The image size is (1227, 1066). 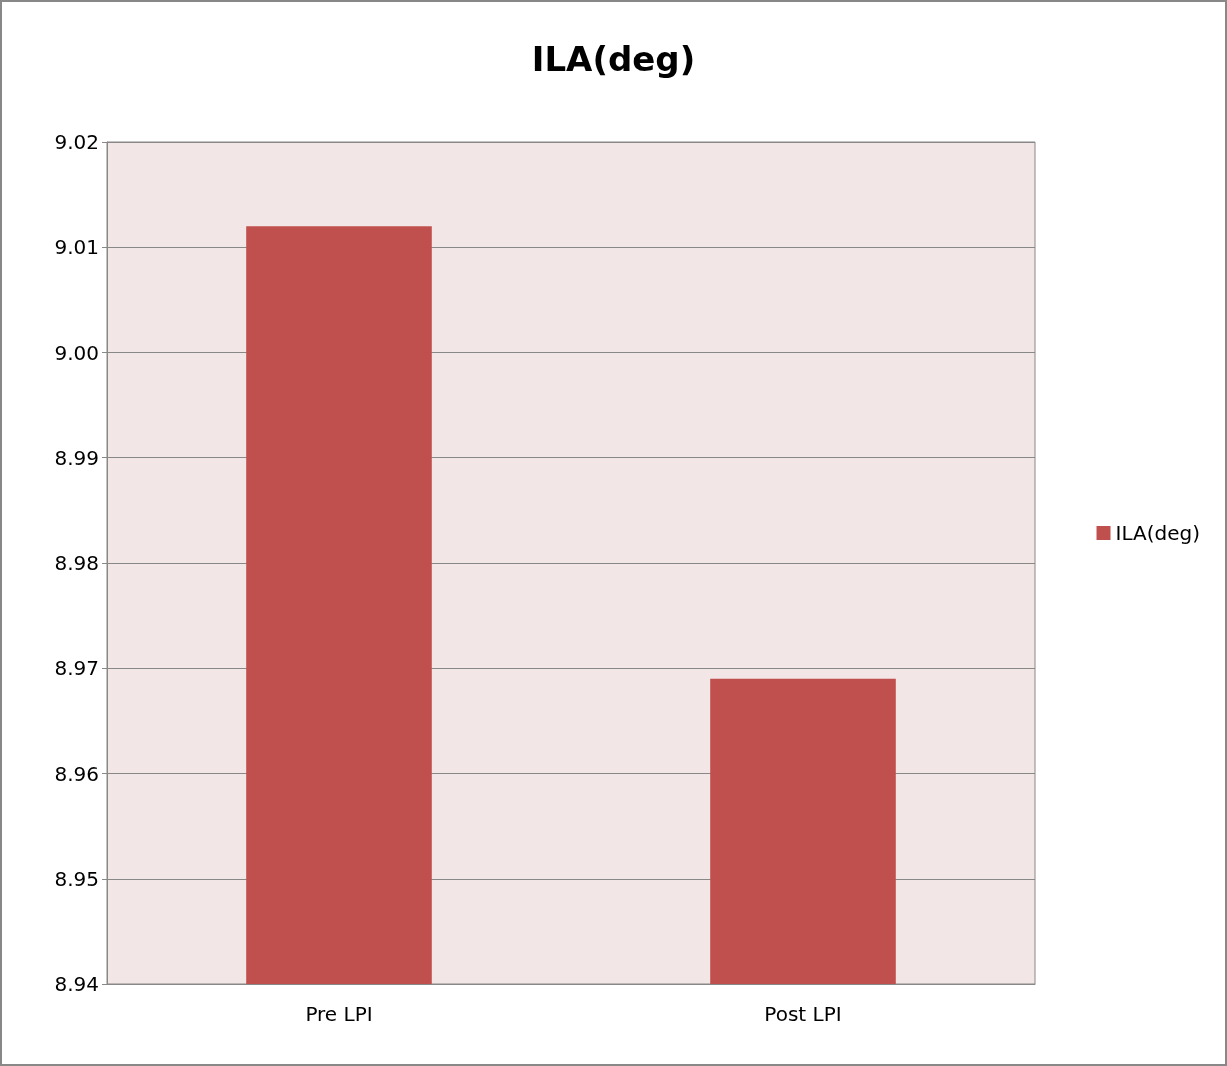 I want to click on chart-title: ILA(deg), so click(x=613, y=59).